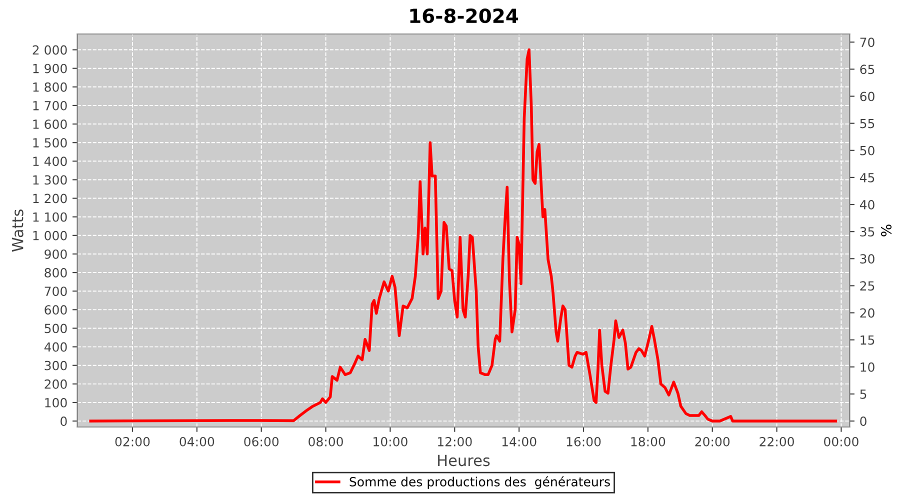 The width and height of the screenshot is (900, 500). What do you see at coordinates (50, 161) in the screenshot?
I see `y-tick-label: 1 400` at bounding box center [50, 161].